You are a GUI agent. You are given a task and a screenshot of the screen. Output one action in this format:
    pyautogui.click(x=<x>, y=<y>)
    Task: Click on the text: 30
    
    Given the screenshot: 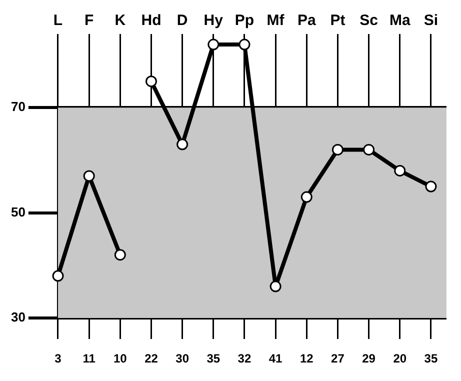 What is the action you would take?
    pyautogui.click(x=183, y=358)
    